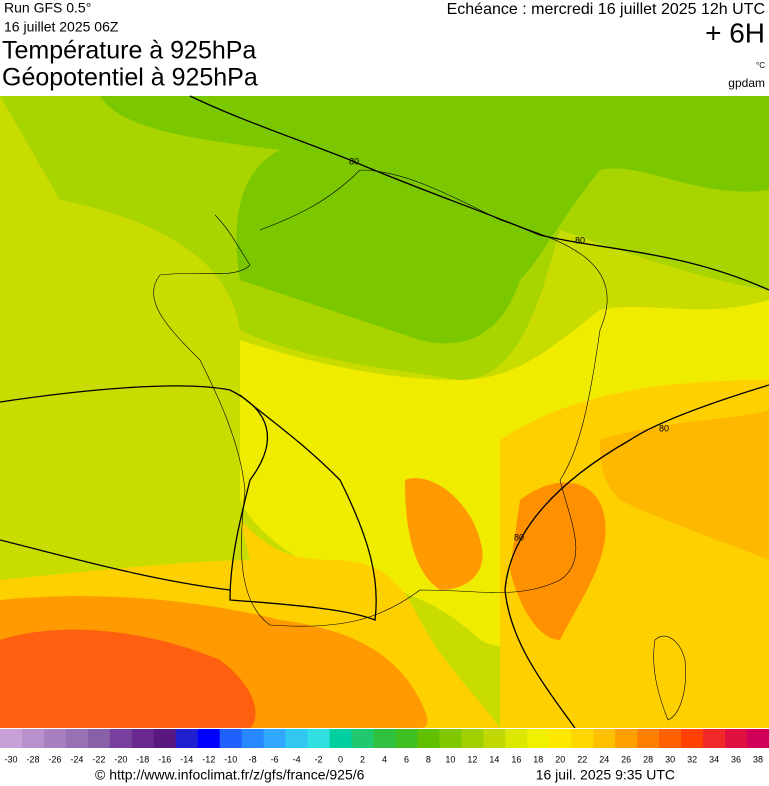  I want to click on colorbar-tick-label: 34, so click(714, 759).